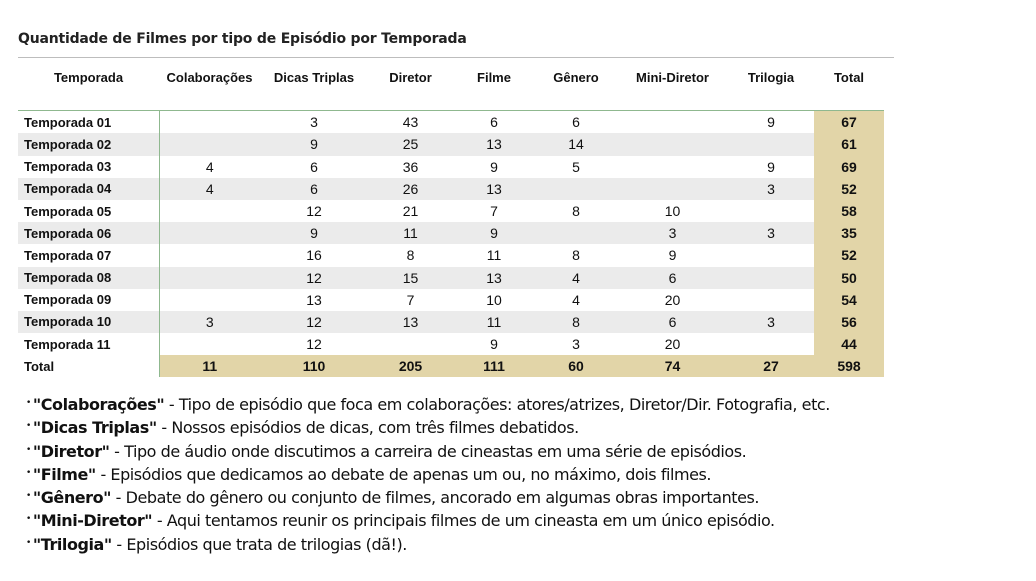 The height and width of the screenshot is (581, 1036). Describe the element at coordinates (89, 211) in the screenshot. I see `row-label: Temporada 05` at that location.